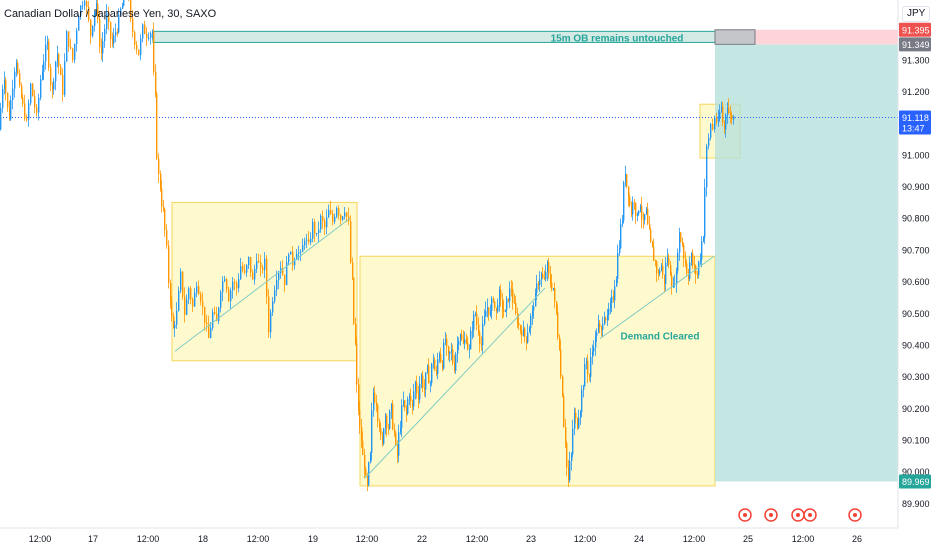  What do you see at coordinates (748, 539) in the screenshot?
I see `time-tick-label: 25` at bounding box center [748, 539].